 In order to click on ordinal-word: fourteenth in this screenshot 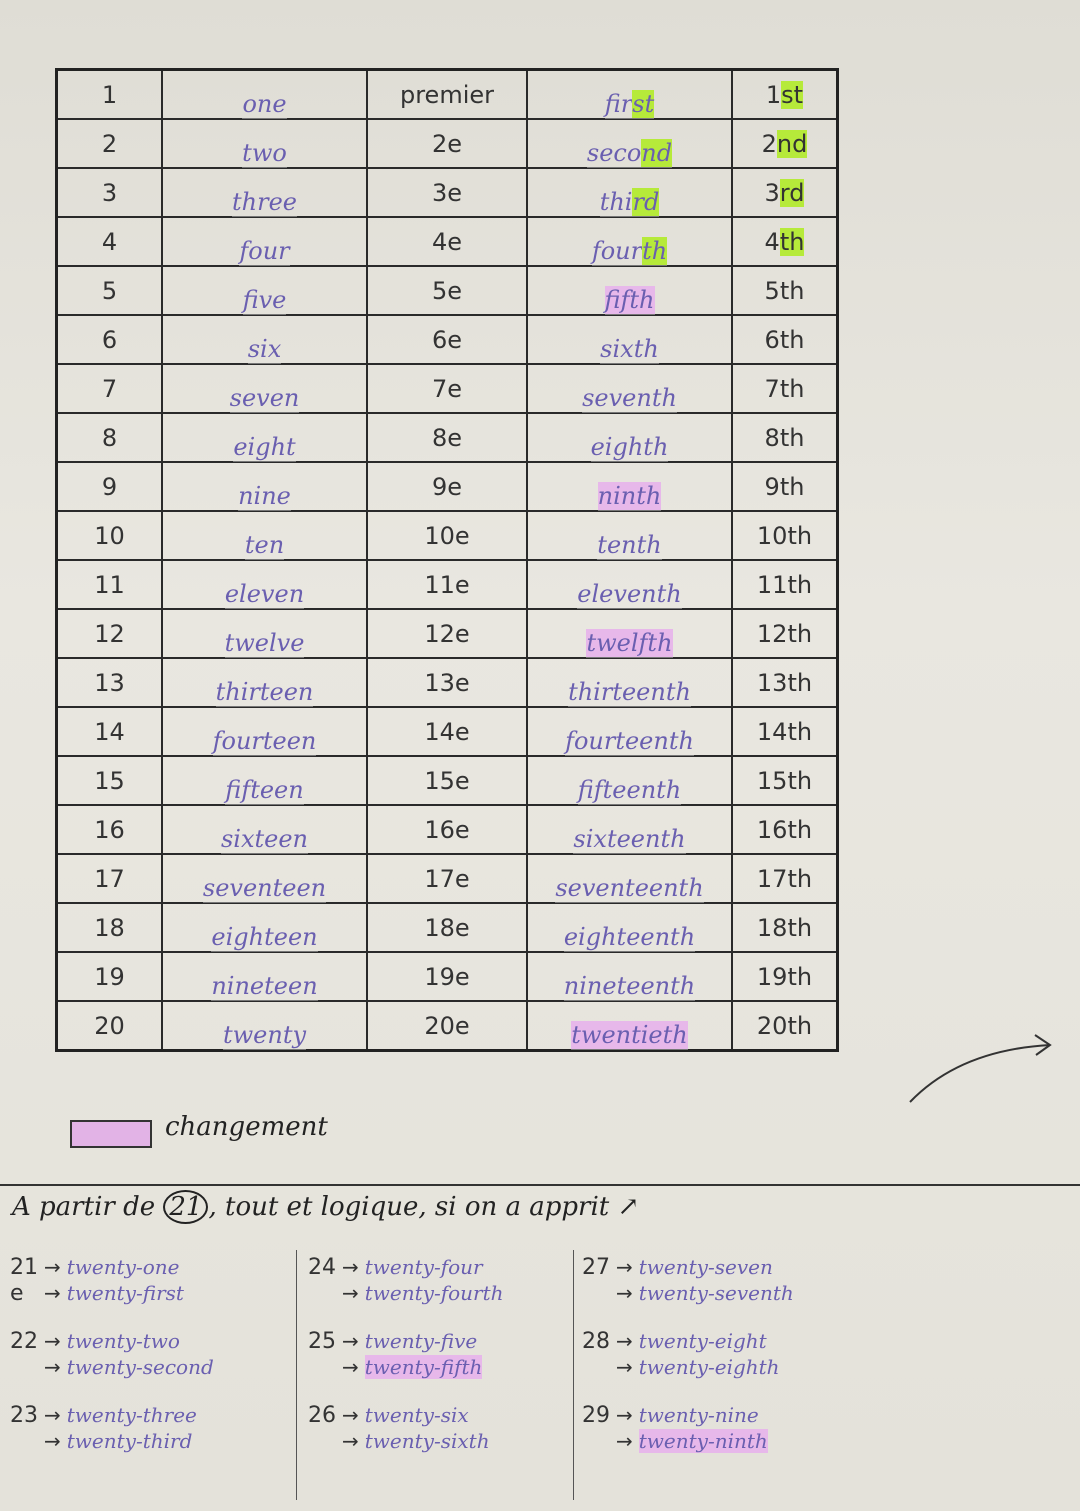, I will do `click(629, 741)`.